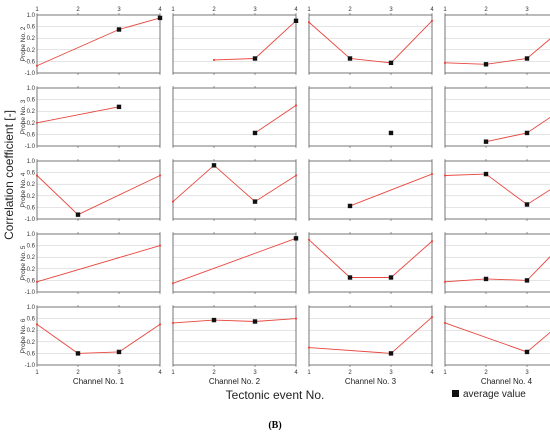  I want to click on panel-r4-c3, so click(370, 263).